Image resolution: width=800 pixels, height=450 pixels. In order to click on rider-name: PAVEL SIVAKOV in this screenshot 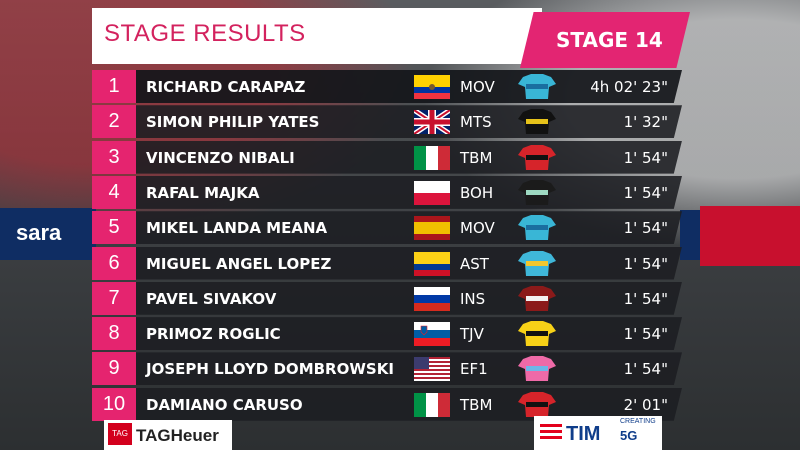, I will do `click(211, 298)`.